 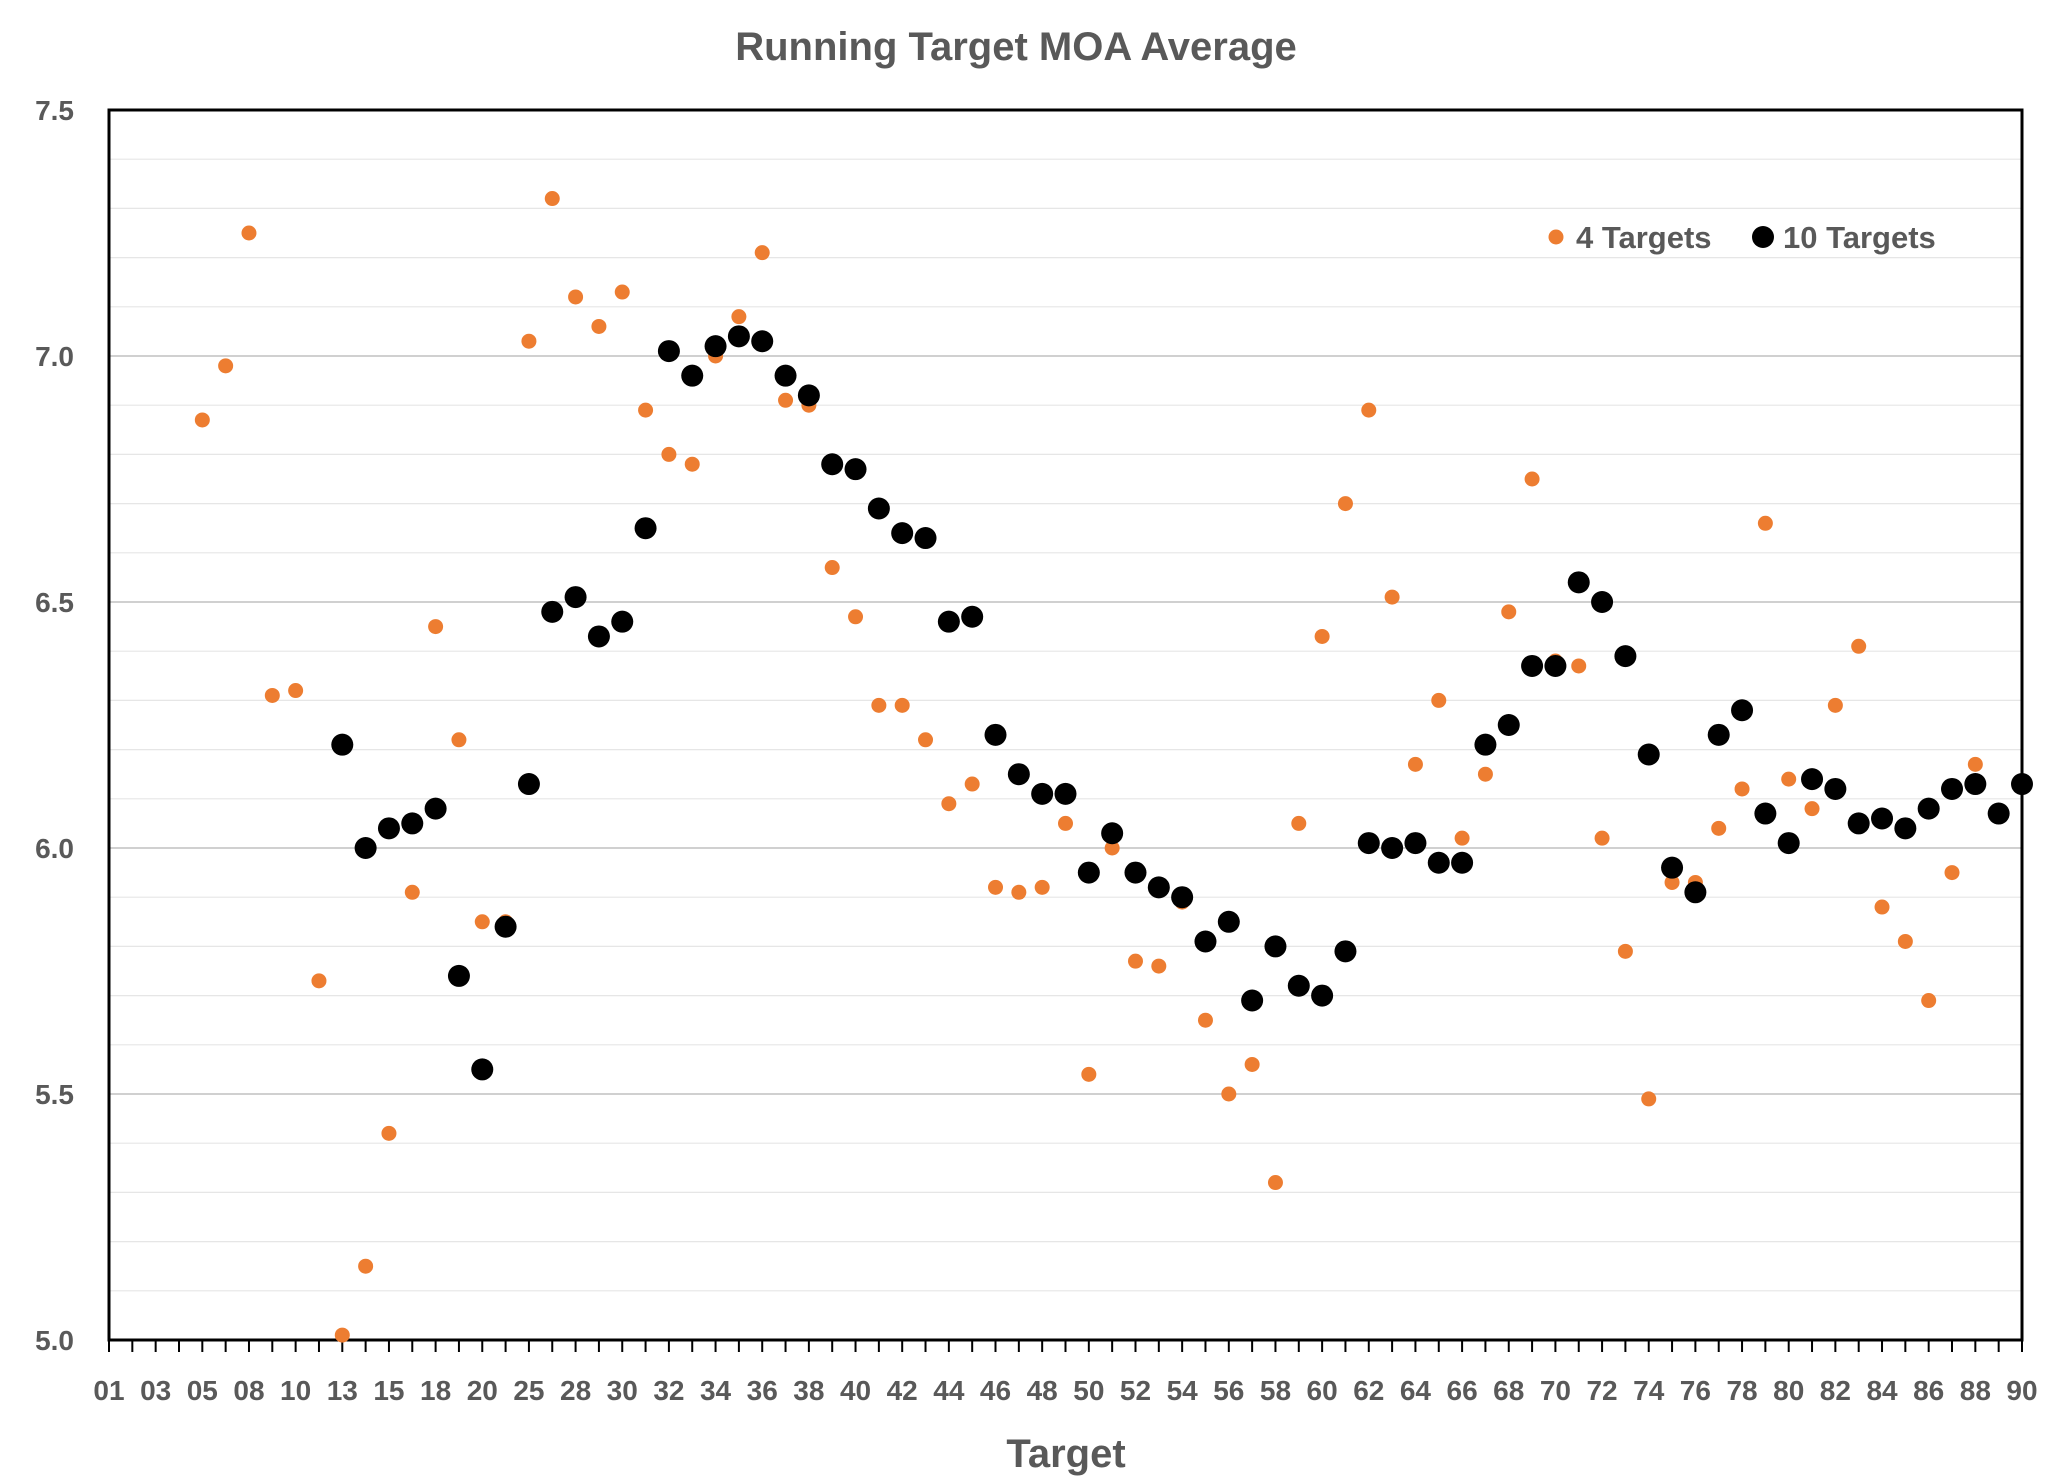 I want to click on x-tick-label: 40, so click(x=855, y=1390).